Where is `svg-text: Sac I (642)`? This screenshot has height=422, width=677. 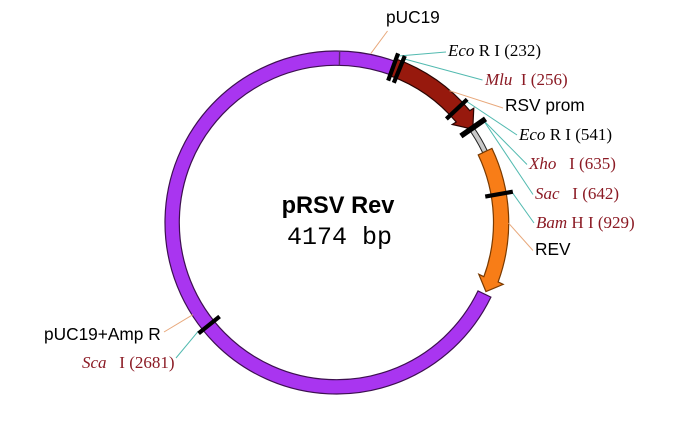 svg-text: Sac I (642) is located at coordinates (577, 193).